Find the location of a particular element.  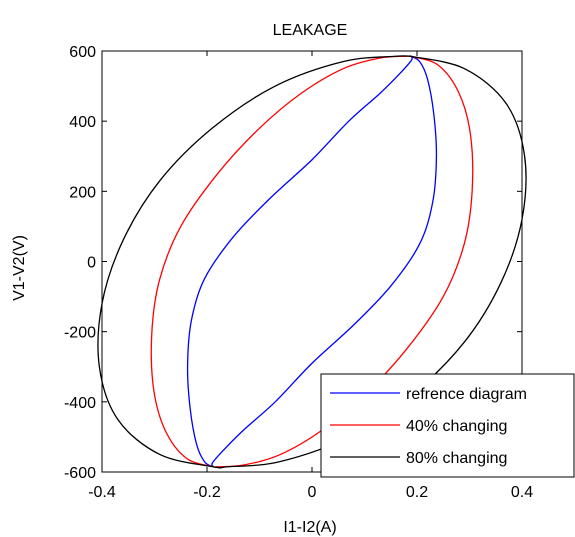

x-axis-label: I1-I2(A) is located at coordinates (309, 527).